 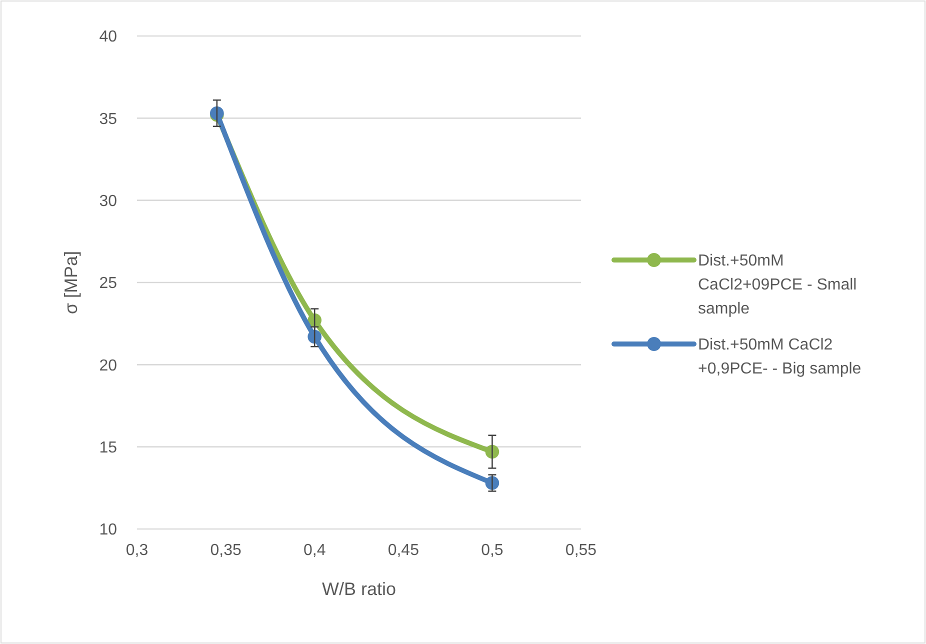 What do you see at coordinates (108, 201) in the screenshot?
I see `y-tick-label: 30` at bounding box center [108, 201].